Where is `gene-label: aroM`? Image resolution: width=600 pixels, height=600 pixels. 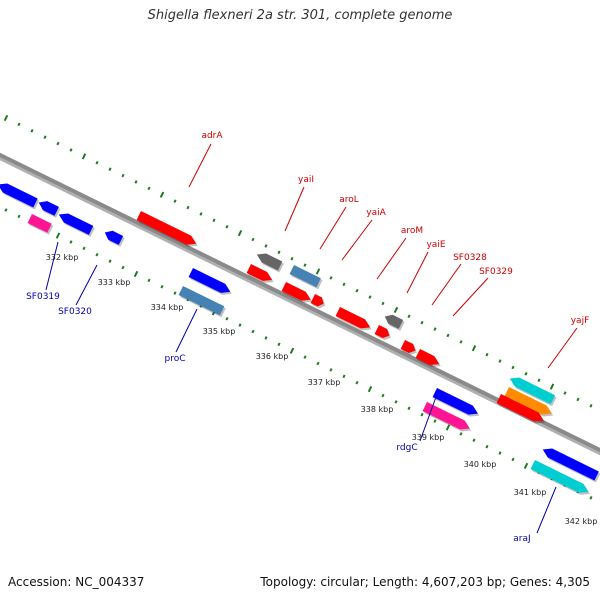 gene-label: aroM is located at coordinates (412, 231).